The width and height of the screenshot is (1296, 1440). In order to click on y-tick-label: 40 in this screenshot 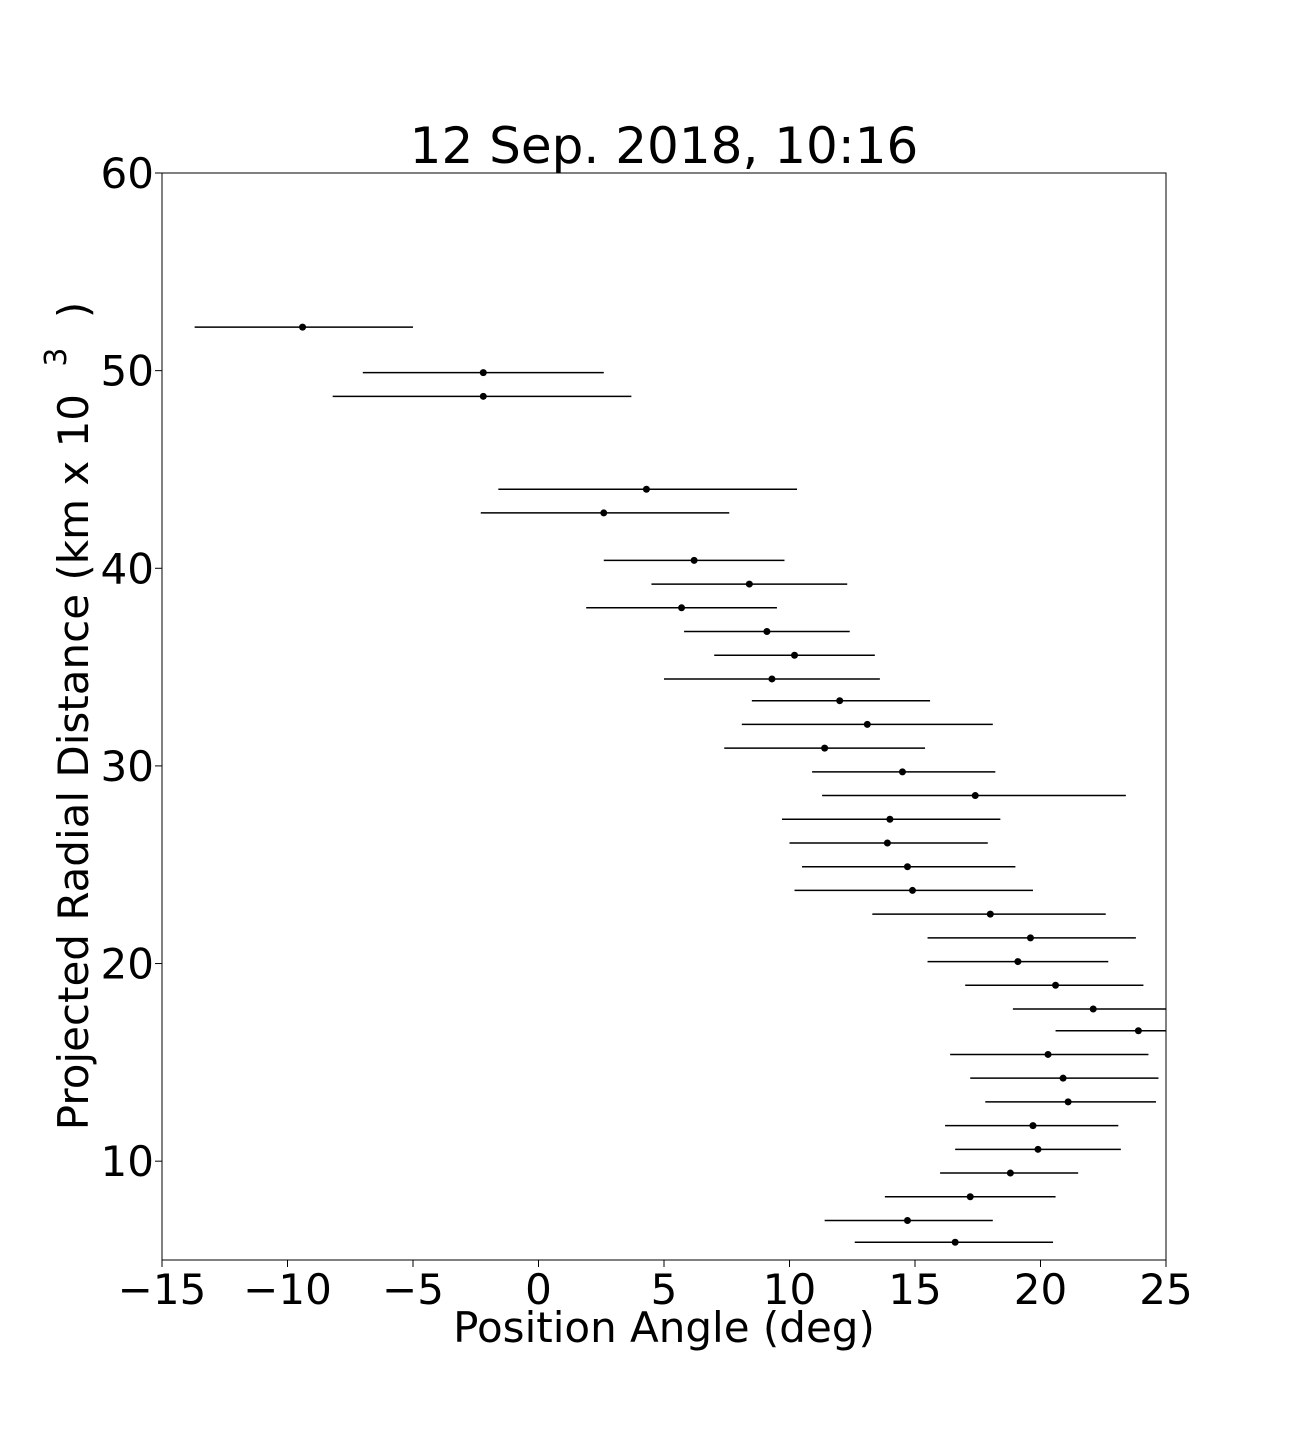, I will do `click(127, 568)`.